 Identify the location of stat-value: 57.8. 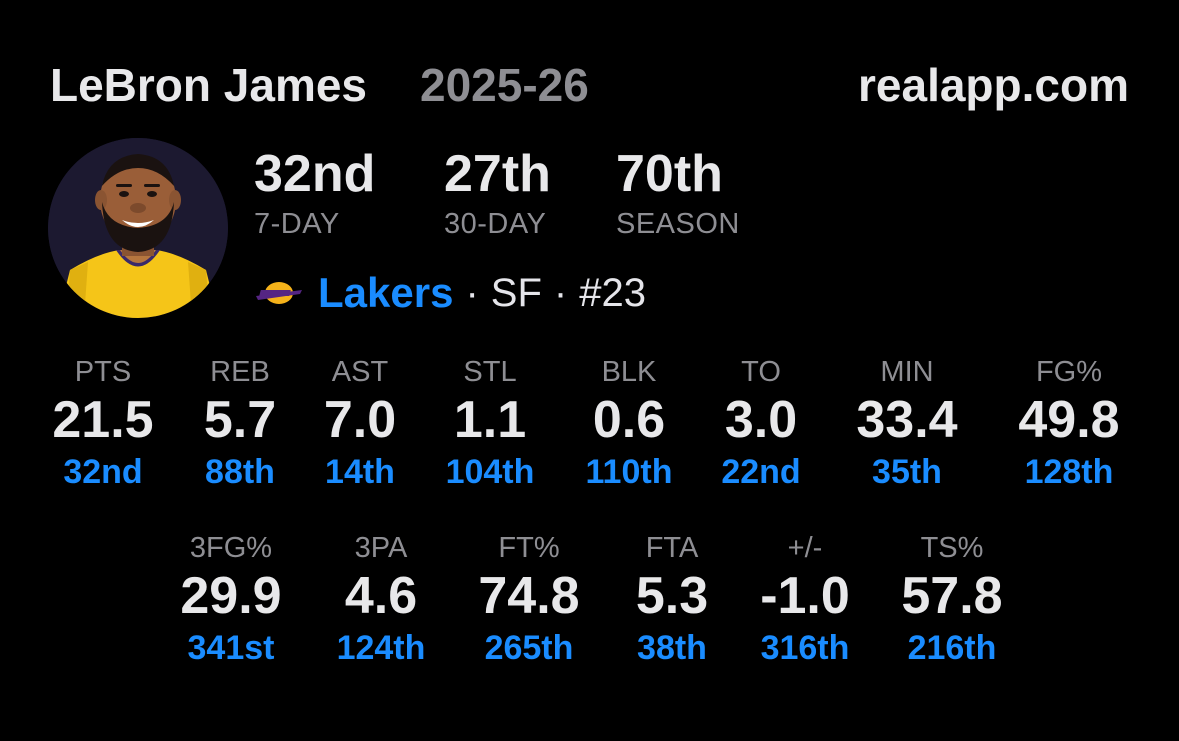
(952, 596).